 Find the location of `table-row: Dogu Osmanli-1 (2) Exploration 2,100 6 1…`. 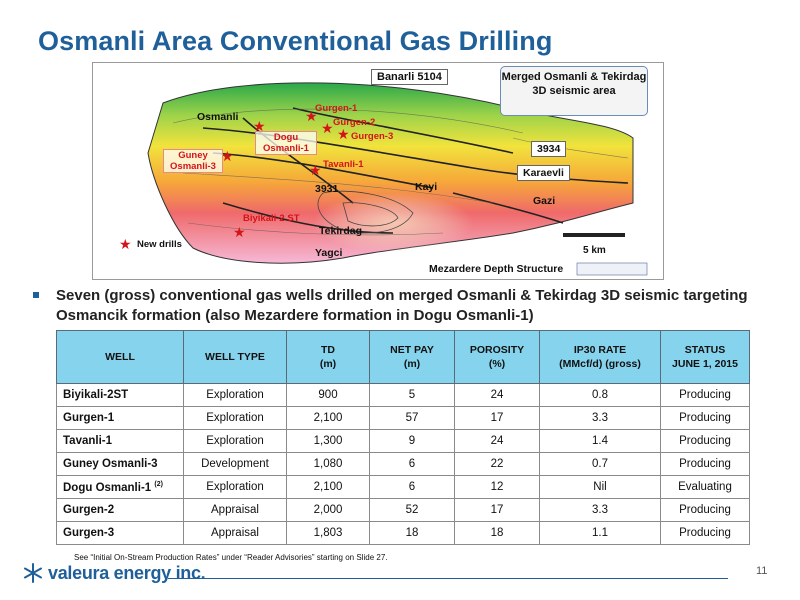

table-row: Dogu Osmanli-1 (2) Exploration 2,100 6 1… is located at coordinates (403, 487).